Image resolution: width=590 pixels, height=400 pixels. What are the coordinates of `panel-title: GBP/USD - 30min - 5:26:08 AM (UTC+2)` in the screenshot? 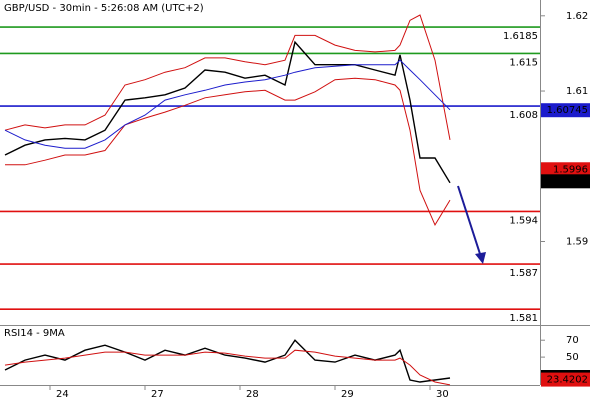 It's located at (104, 8).